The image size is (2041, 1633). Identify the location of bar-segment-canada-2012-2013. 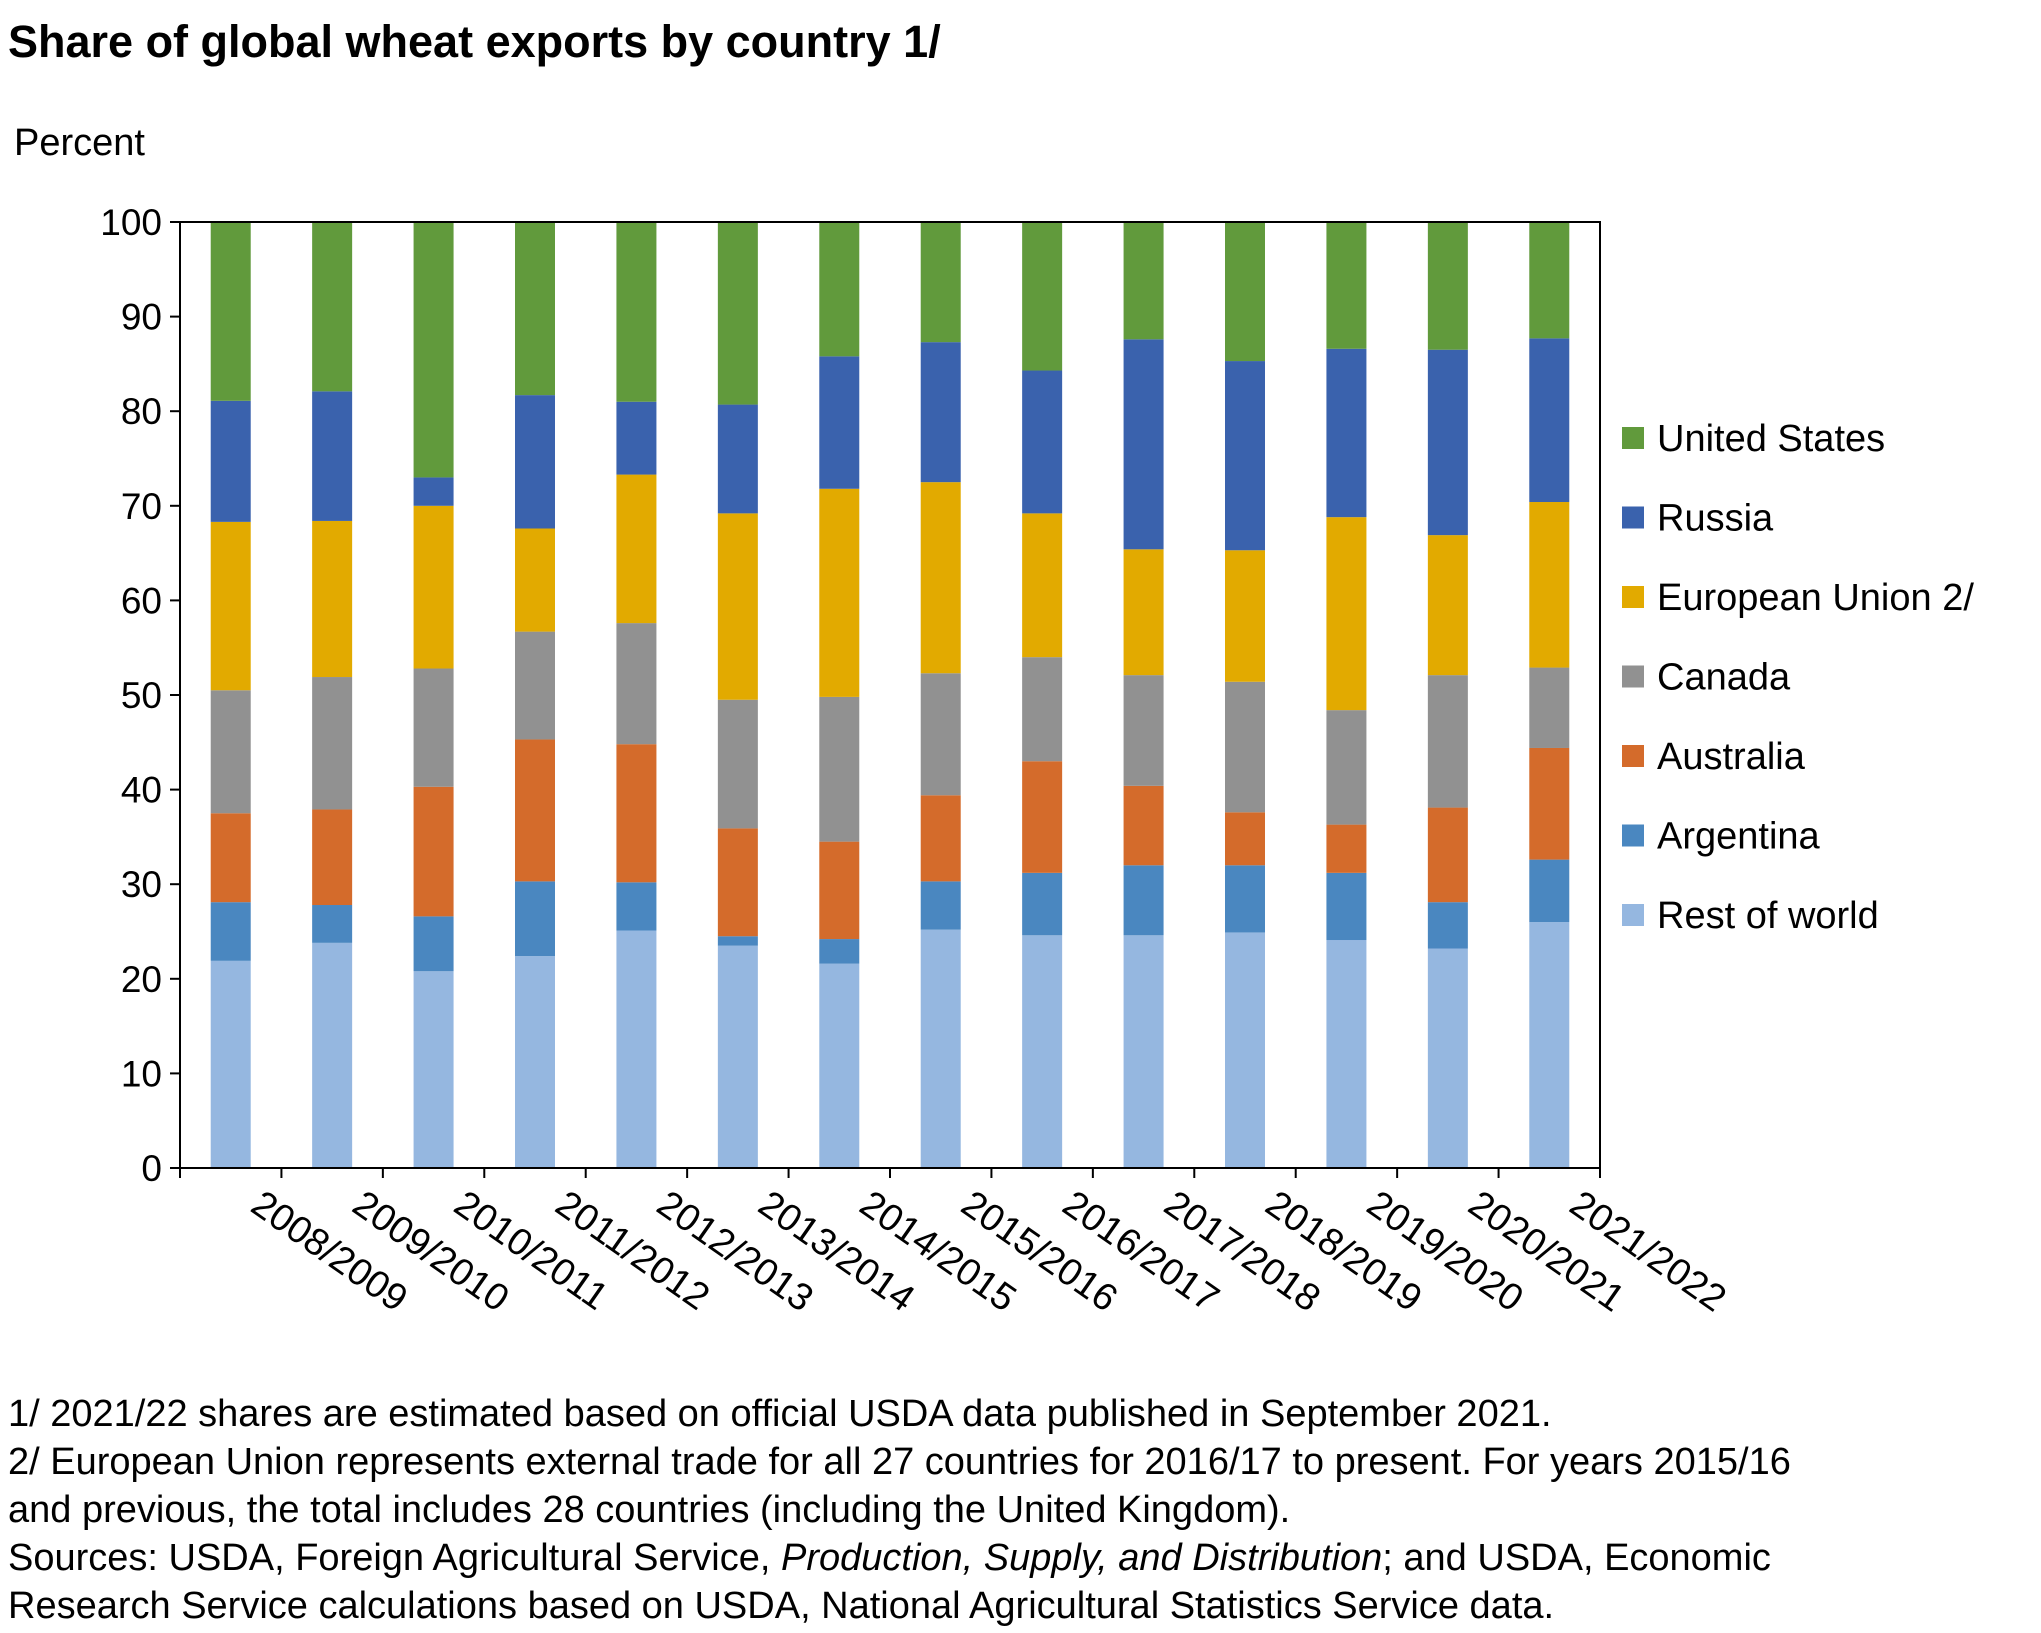
(636, 684).